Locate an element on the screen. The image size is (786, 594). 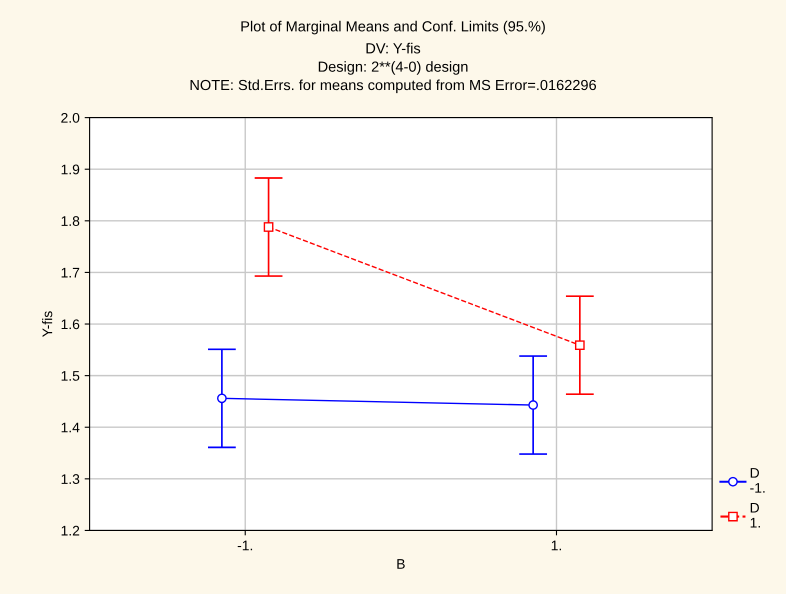
x-axis-title: B is located at coordinates (401, 564).